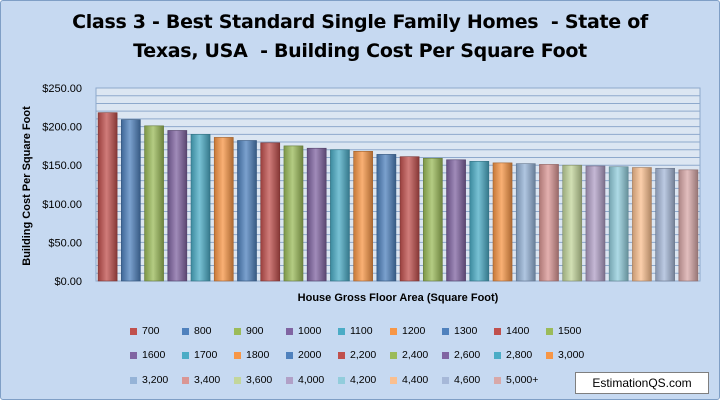  I want to click on watermark: EstimationQS.com, so click(642, 383).